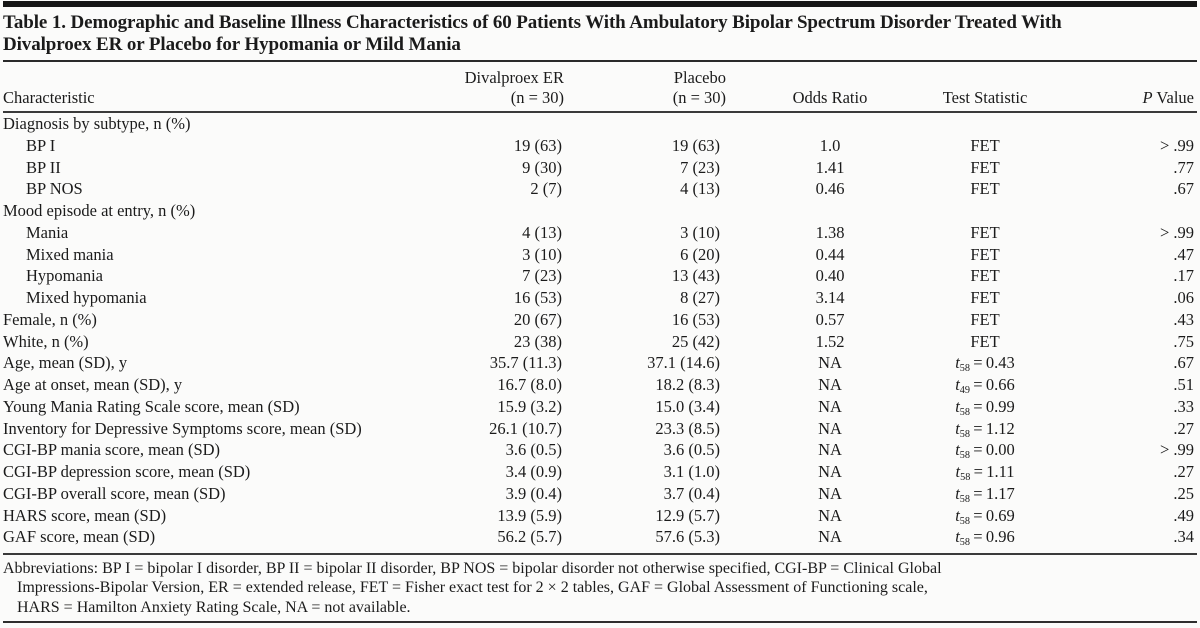 The width and height of the screenshot is (1200, 628). I want to click on cell-placebo: 3.1 (1.0), so click(691, 471).